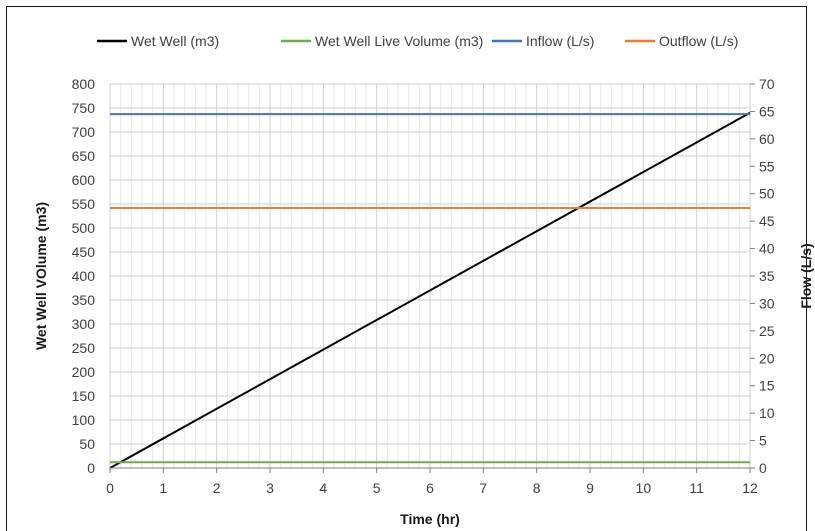  Describe the element at coordinates (84, 348) in the screenshot. I see `y-tick-label: 250` at that location.